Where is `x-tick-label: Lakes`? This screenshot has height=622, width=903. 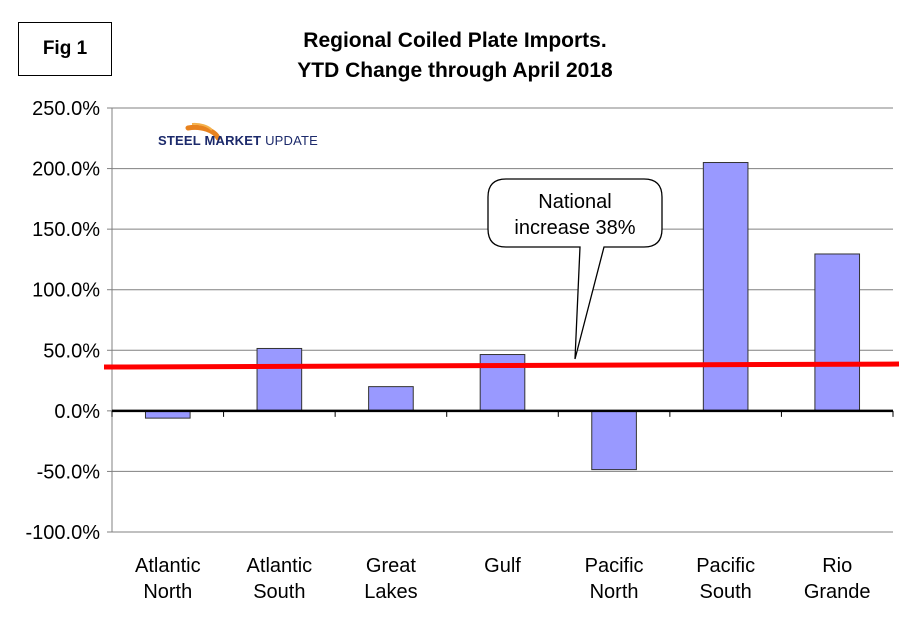 x-tick-label: Lakes is located at coordinates (390, 592).